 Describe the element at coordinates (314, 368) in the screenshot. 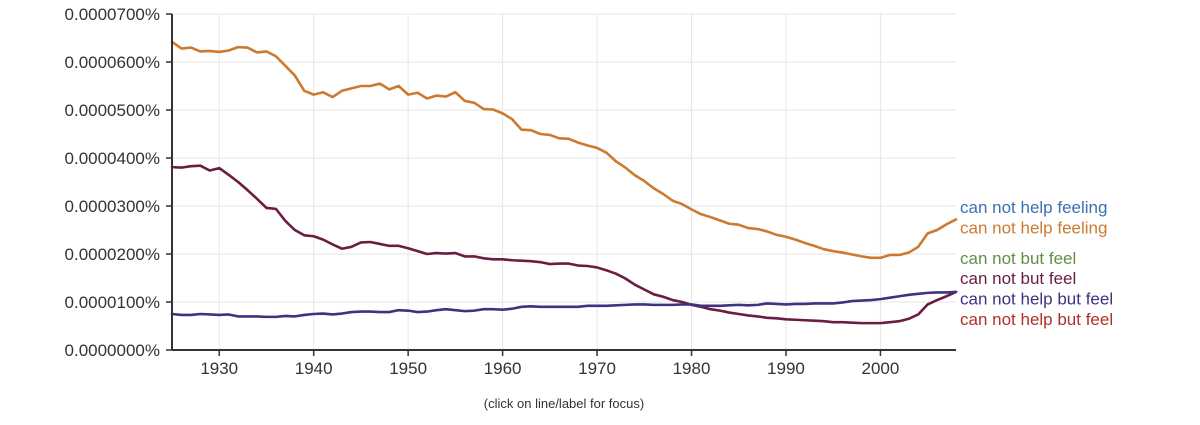

I see `x-tick-label: 1940` at that location.